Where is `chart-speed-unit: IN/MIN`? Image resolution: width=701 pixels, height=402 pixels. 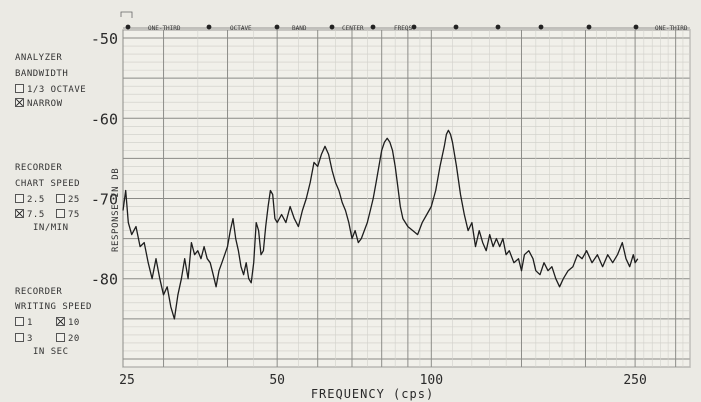
chart-speed-unit: IN/MIN is located at coordinates (51, 228).